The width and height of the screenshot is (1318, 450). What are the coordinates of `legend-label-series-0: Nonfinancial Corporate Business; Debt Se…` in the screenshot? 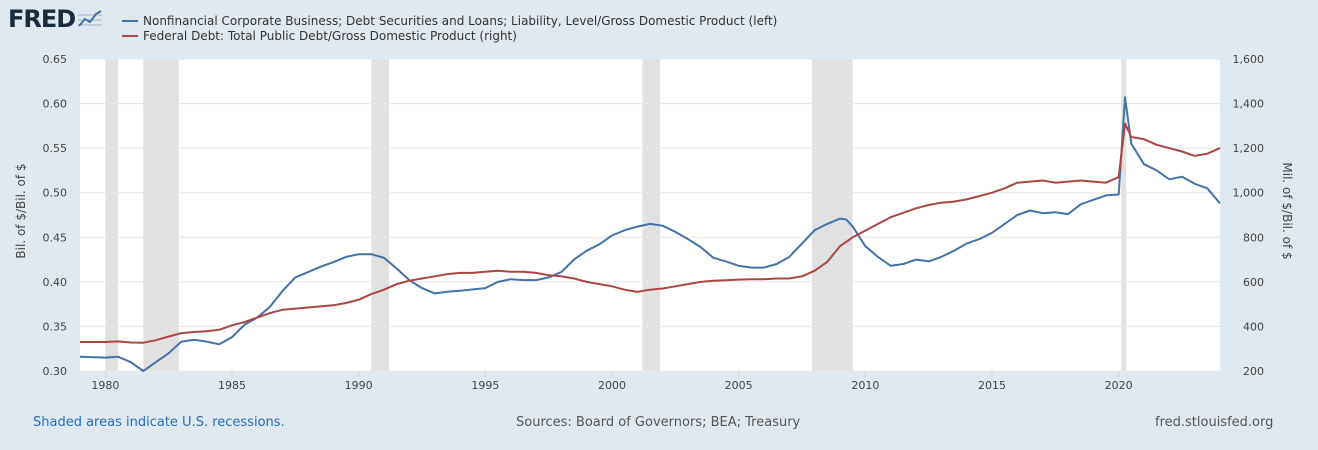 It's located at (460, 21).